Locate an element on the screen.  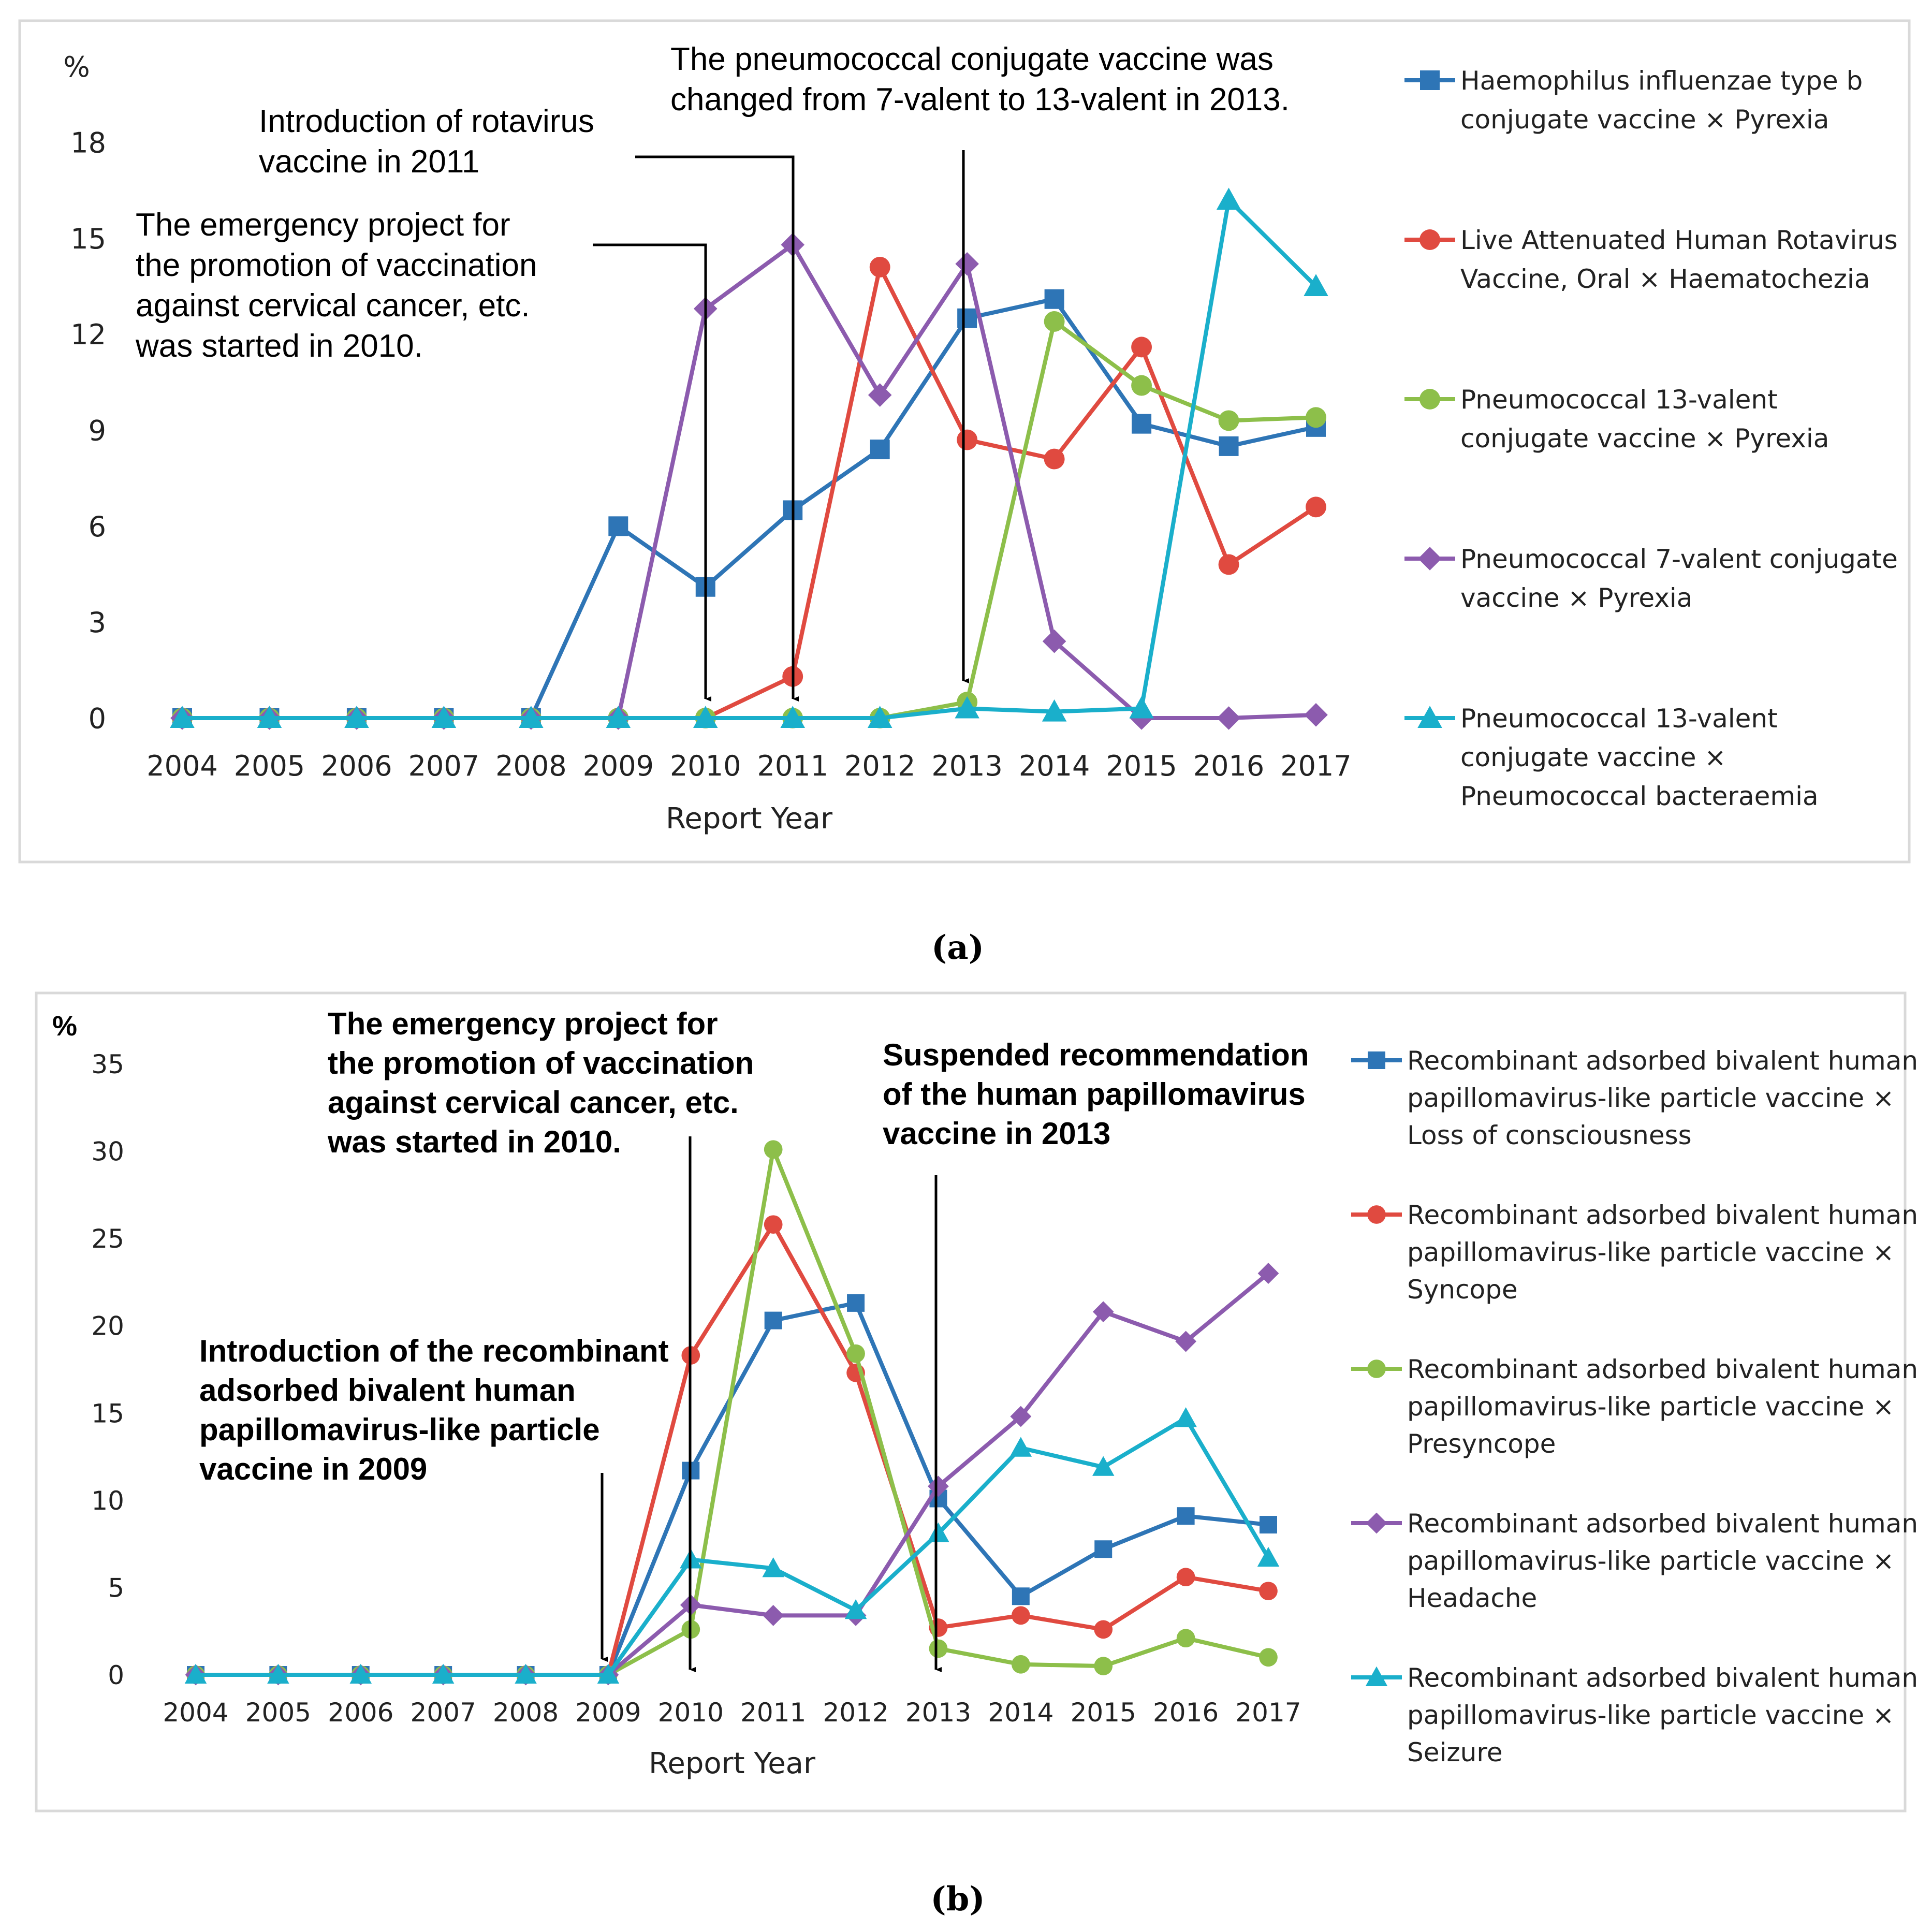
x-axis-label: Report Year is located at coordinates (732, 1763).